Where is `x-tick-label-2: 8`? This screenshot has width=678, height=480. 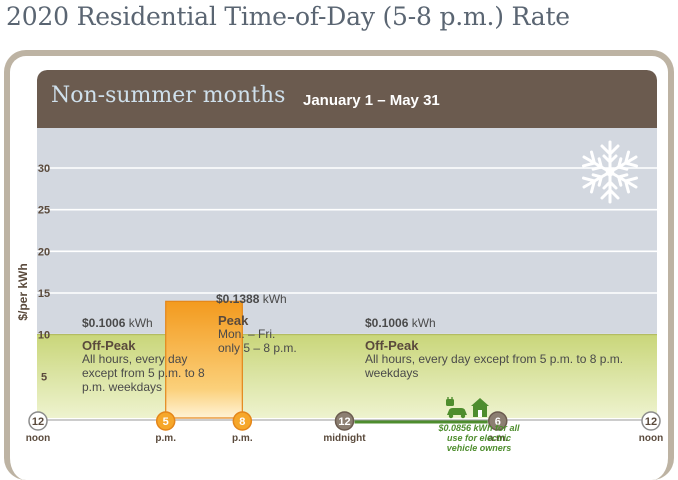 x-tick-label-2: 8 is located at coordinates (242, 422).